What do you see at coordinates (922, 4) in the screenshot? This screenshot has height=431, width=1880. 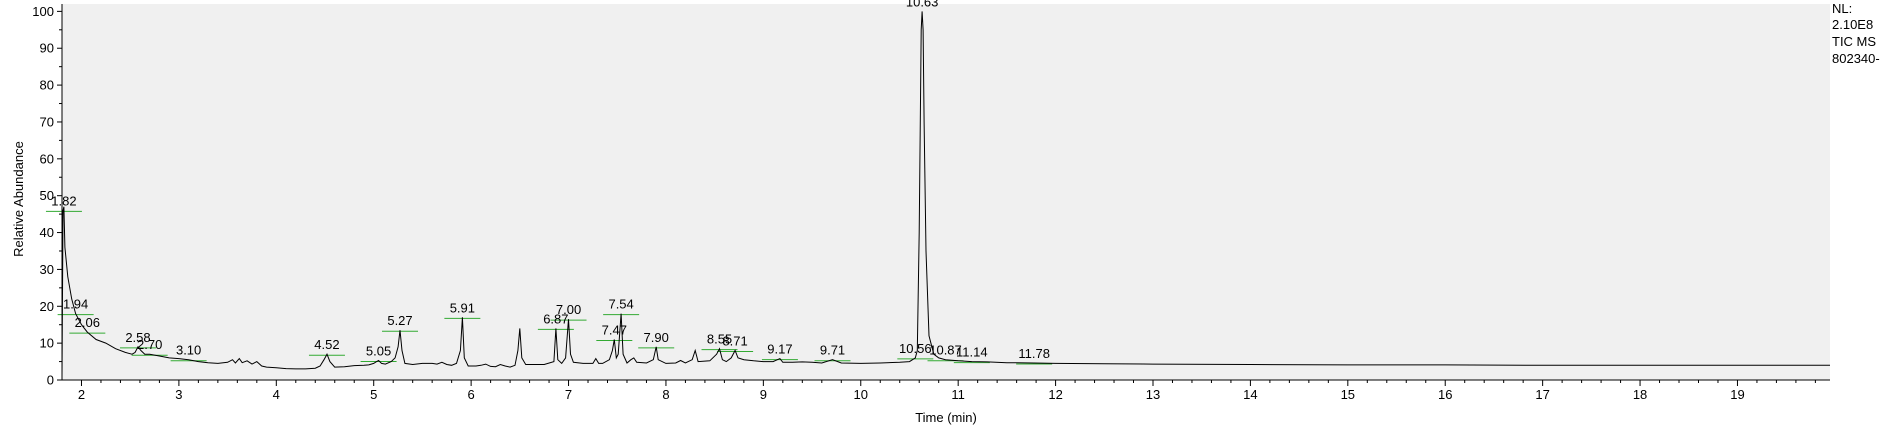 I see `peak-label-10.63: 10.63` at bounding box center [922, 4].